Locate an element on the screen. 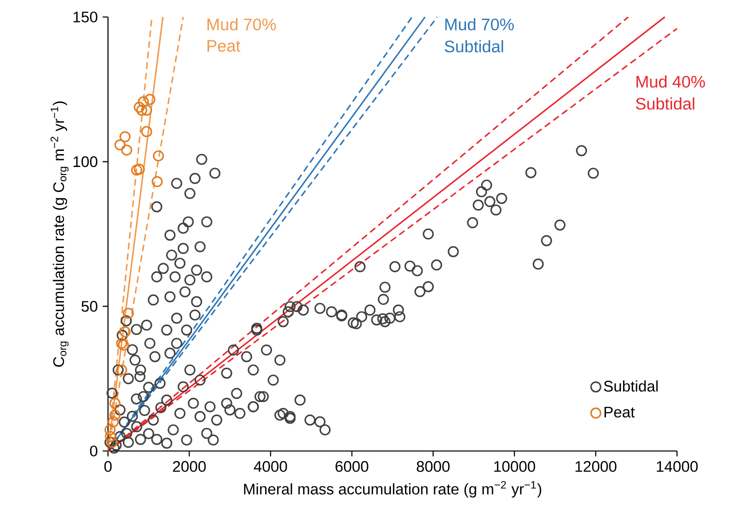 This screenshot has height=526, width=731. legend-label: Peat is located at coordinates (619, 412).